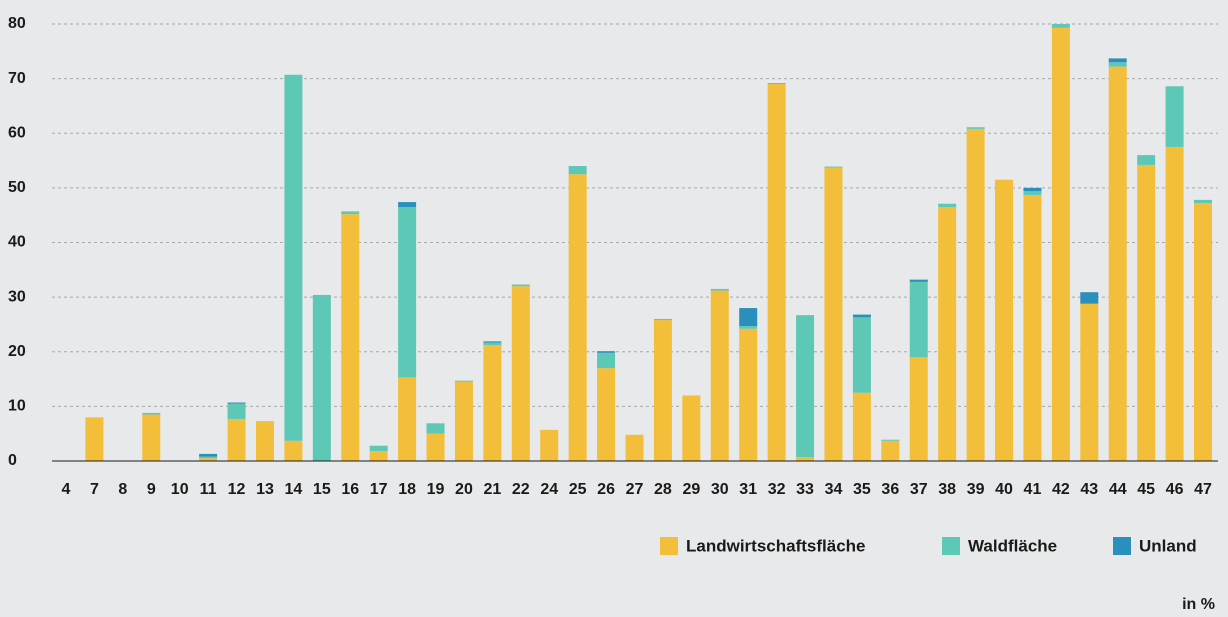  Describe the element at coordinates (1004, 489) in the screenshot. I see `x-tick-label: 40` at that location.